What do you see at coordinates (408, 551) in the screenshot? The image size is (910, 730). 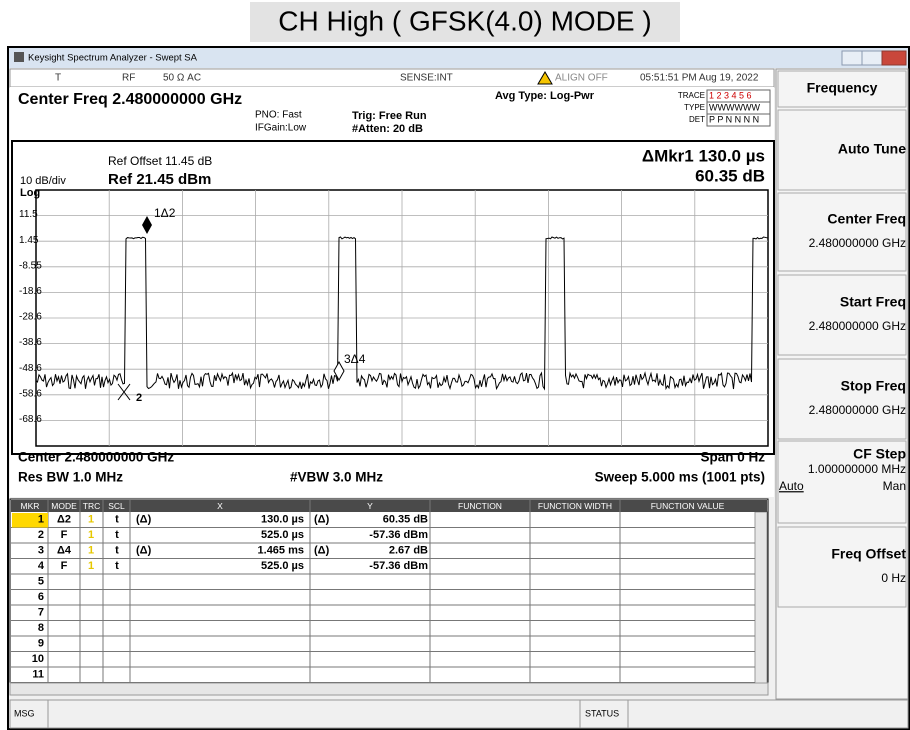 I see `y-cell: 2.67 dB` at bounding box center [408, 551].